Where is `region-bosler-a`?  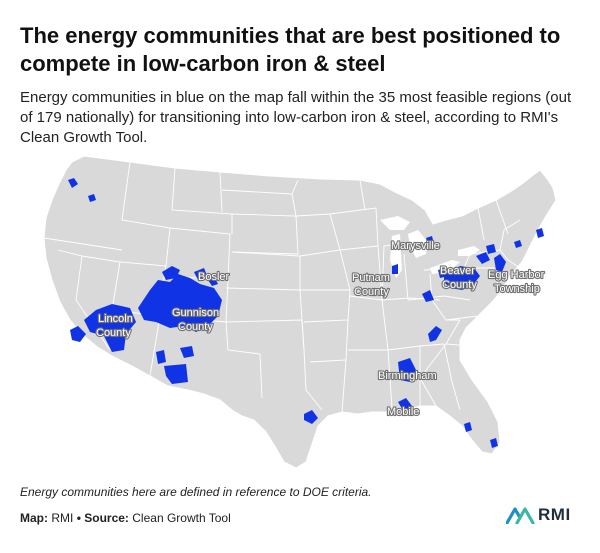 region-bosler-a is located at coordinates (201, 274).